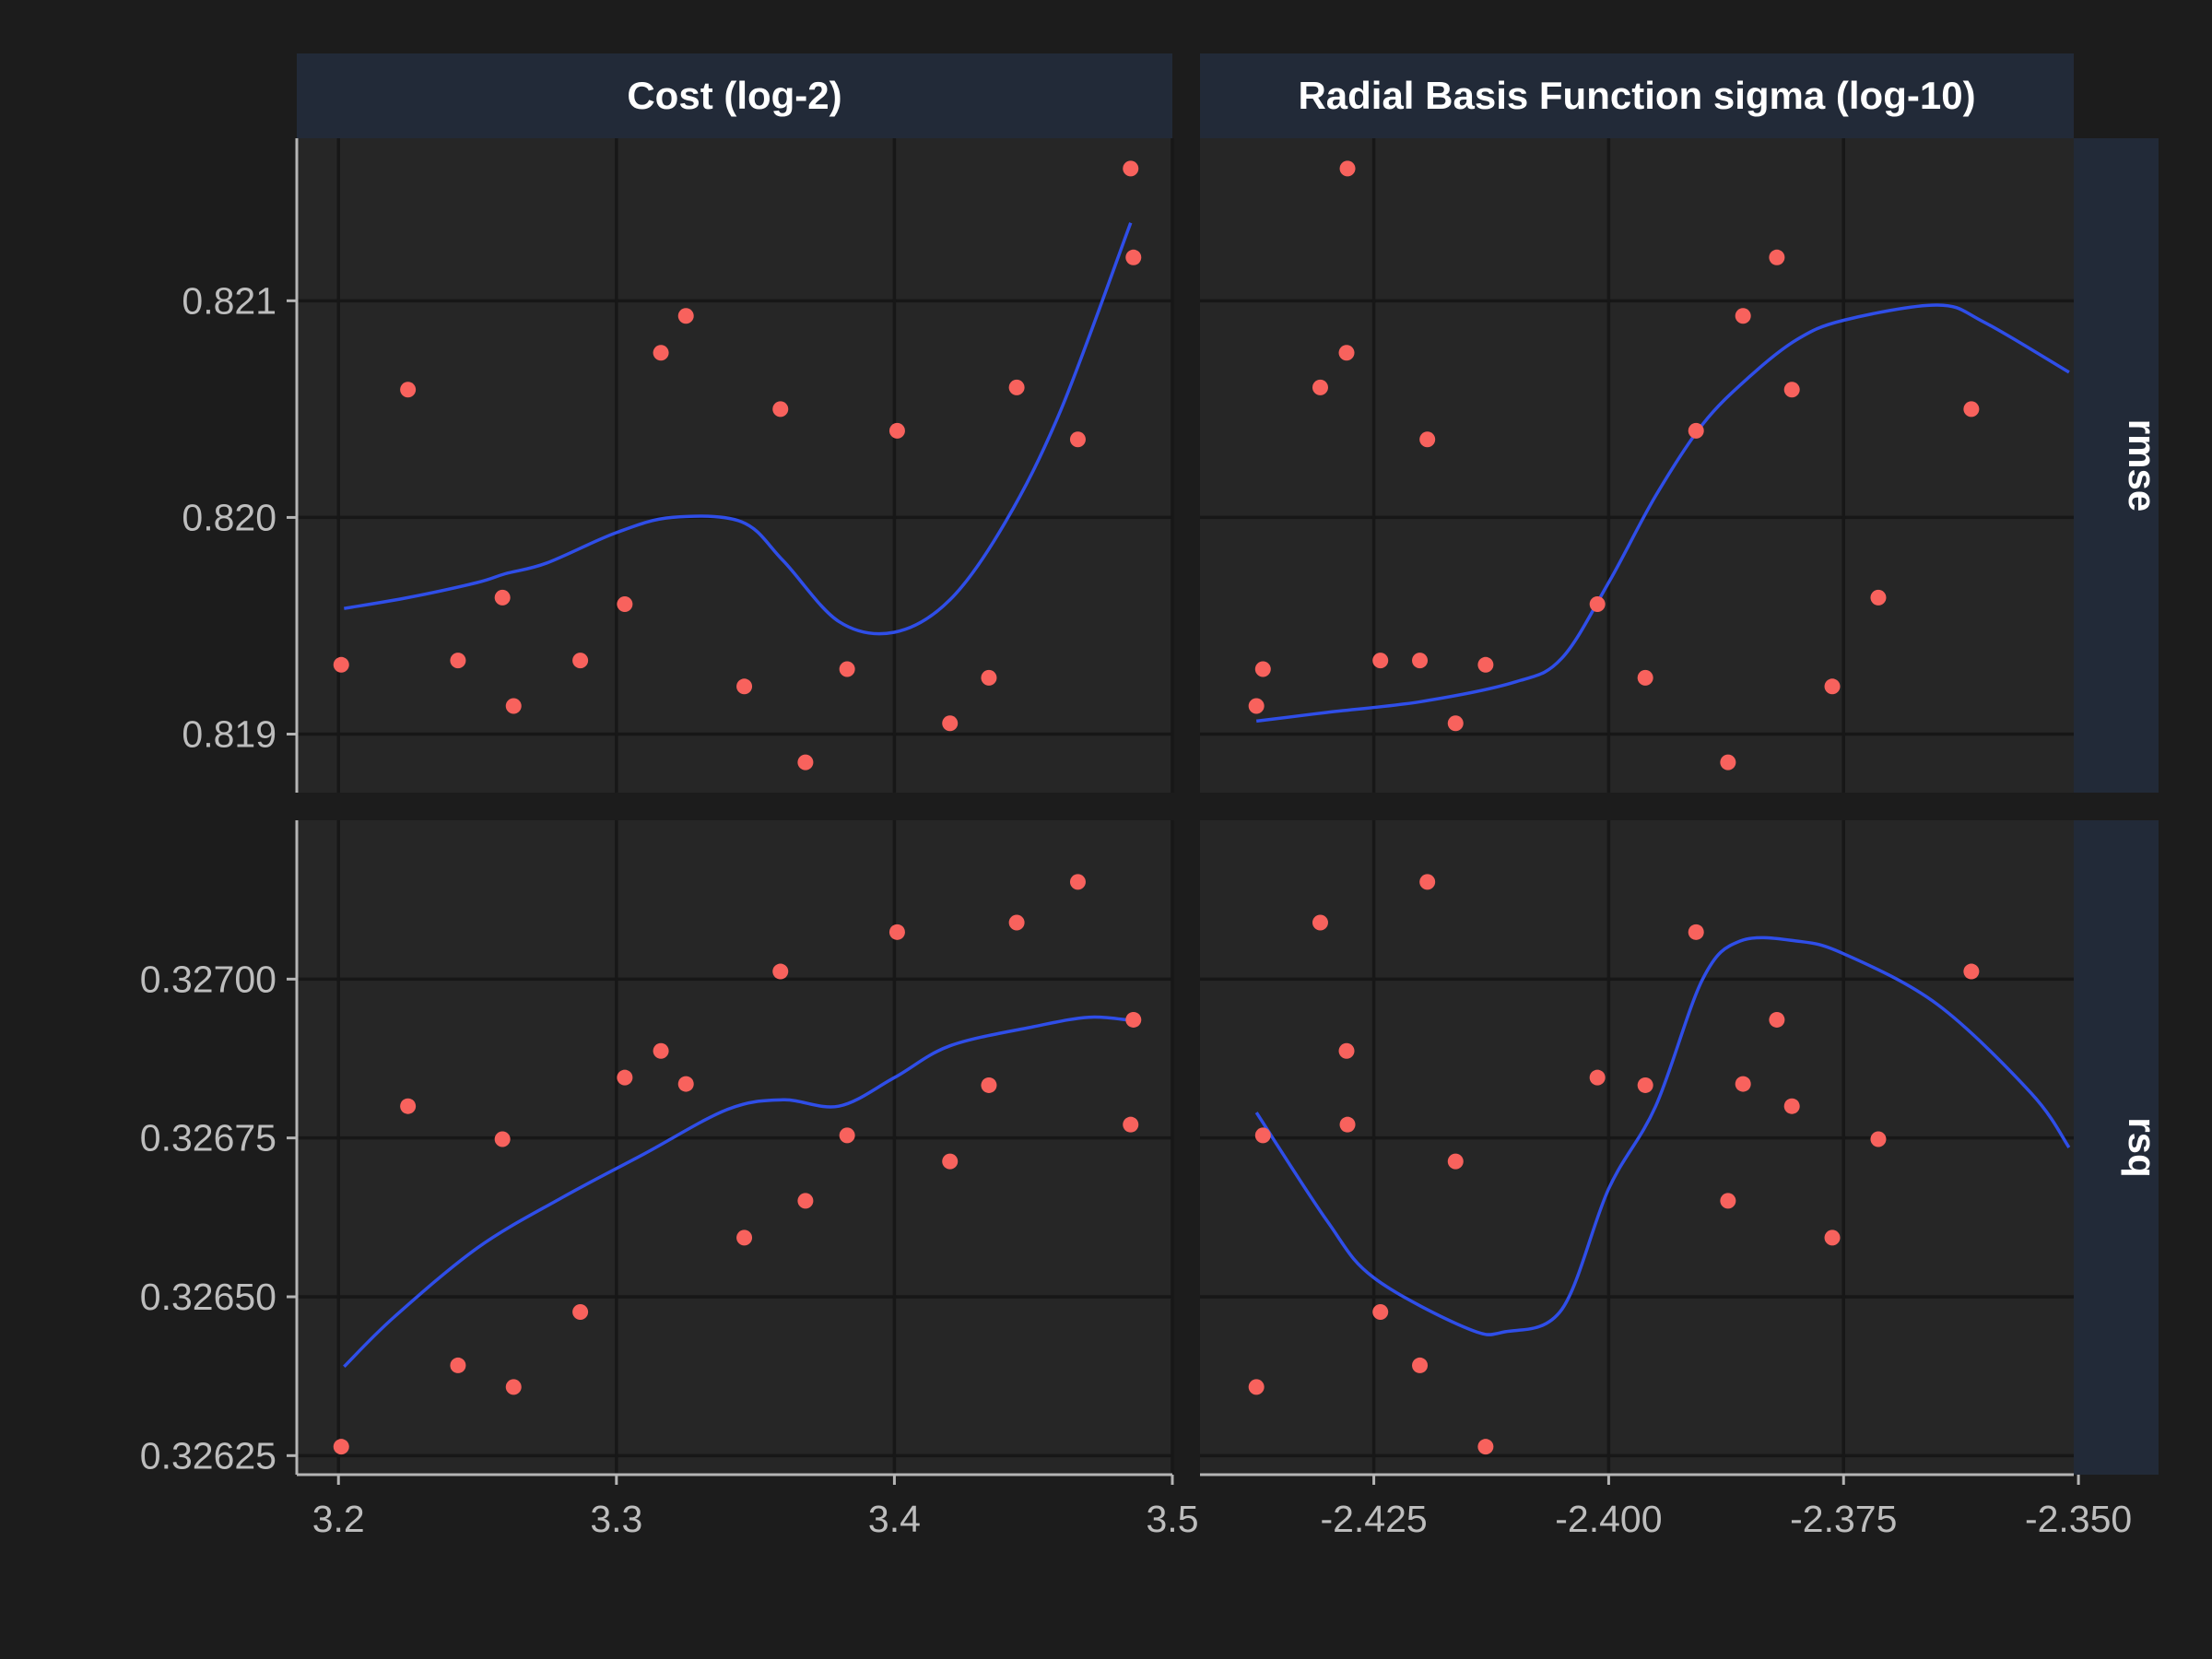 Image resolution: width=2212 pixels, height=1659 pixels. I want to click on y-tick-label: 0.32675, so click(208, 1138).